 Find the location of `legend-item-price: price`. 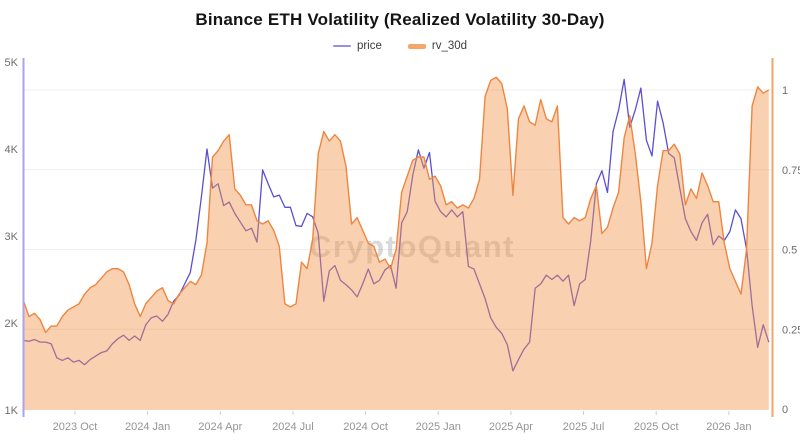

legend-item-price: price is located at coordinates (357, 46).